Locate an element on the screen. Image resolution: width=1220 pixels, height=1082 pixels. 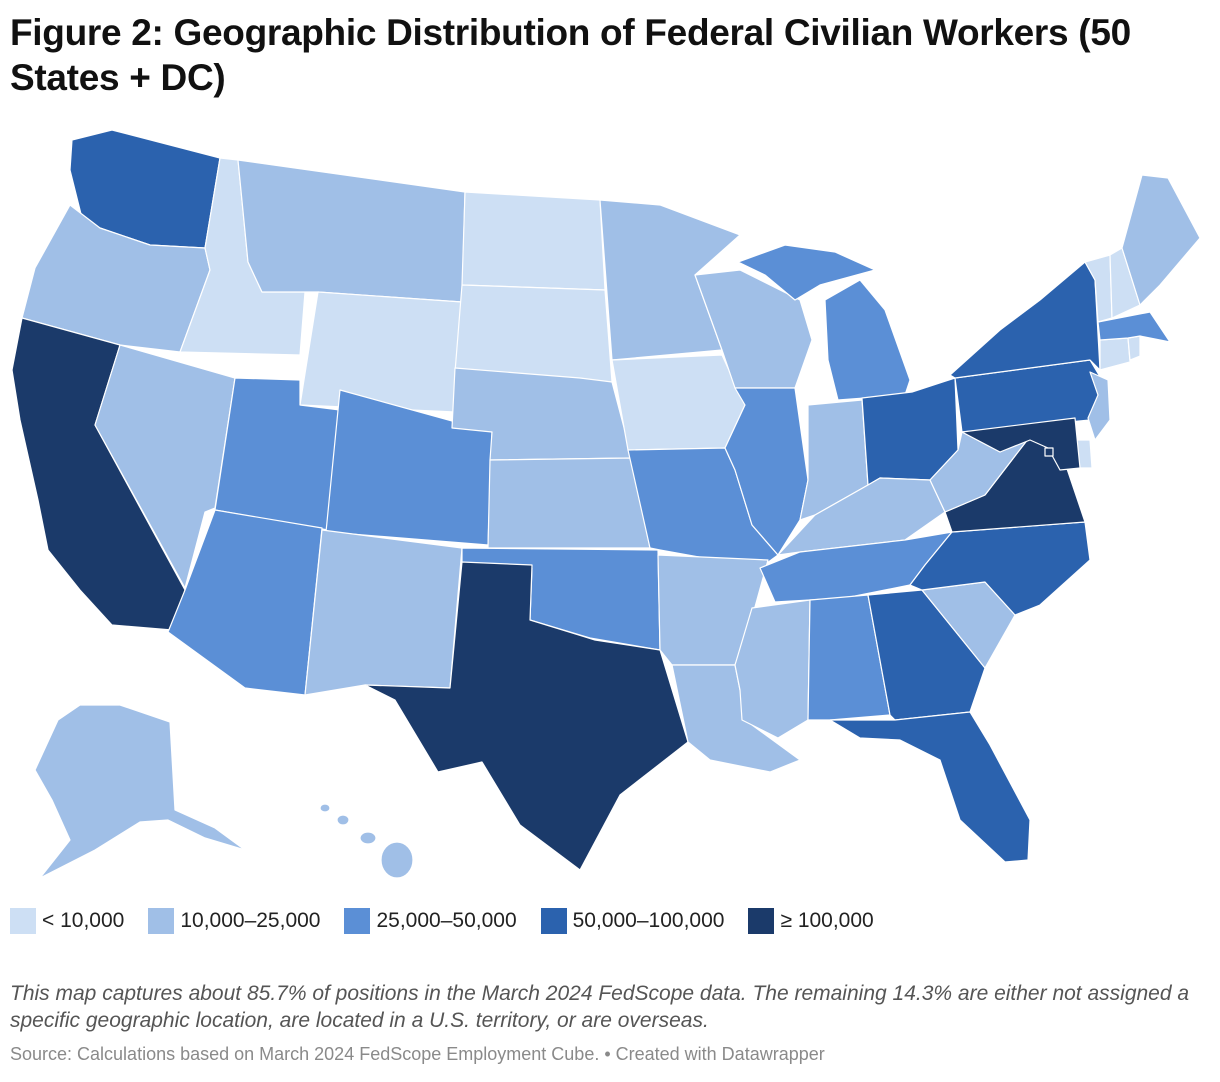
legend-label: < 10,000 is located at coordinates (83, 920).